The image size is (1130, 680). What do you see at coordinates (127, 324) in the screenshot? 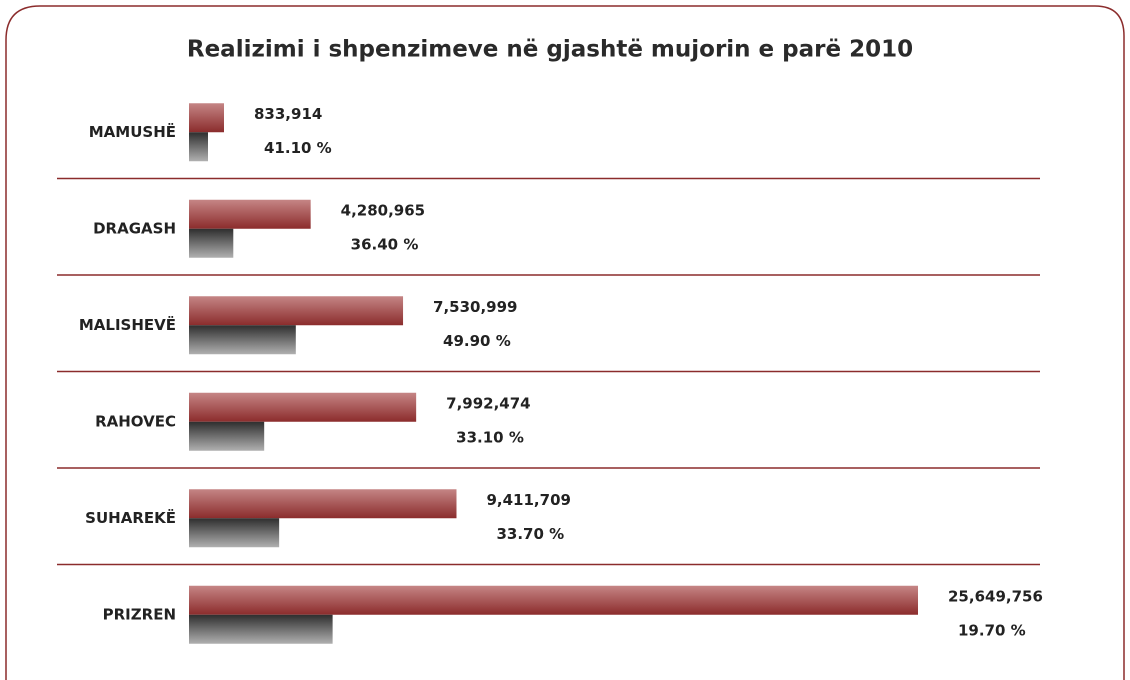
I see `category-label: MALISHEVË` at bounding box center [127, 324].